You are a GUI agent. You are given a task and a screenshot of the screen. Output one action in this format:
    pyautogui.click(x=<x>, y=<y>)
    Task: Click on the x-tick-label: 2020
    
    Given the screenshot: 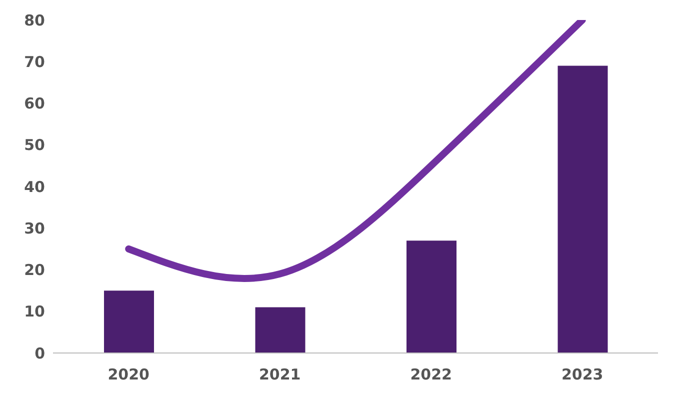 What is the action you would take?
    pyautogui.click(x=129, y=375)
    